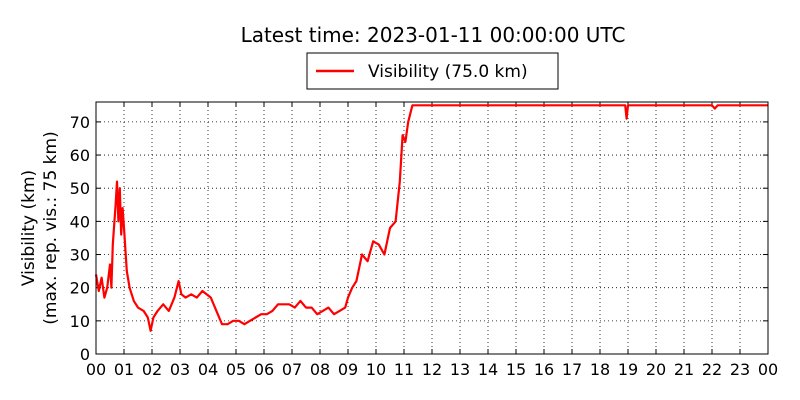 Image resolution: width=800 pixels, height=400 pixels. What do you see at coordinates (628, 369) in the screenshot?
I see `x-tick-label: 19` at bounding box center [628, 369].